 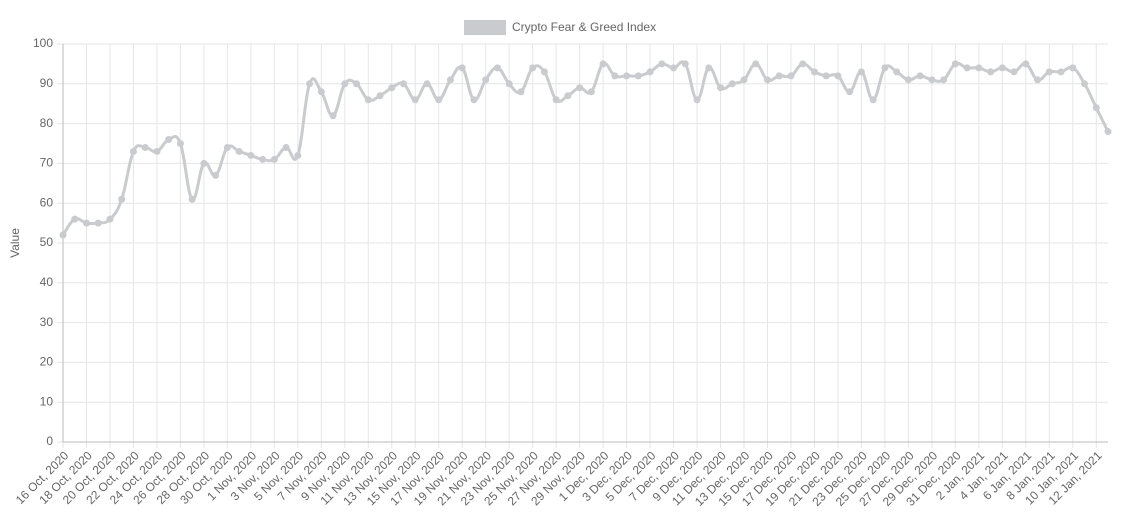 What do you see at coordinates (47, 362) in the screenshot?
I see `y-tick-label: 20` at bounding box center [47, 362].